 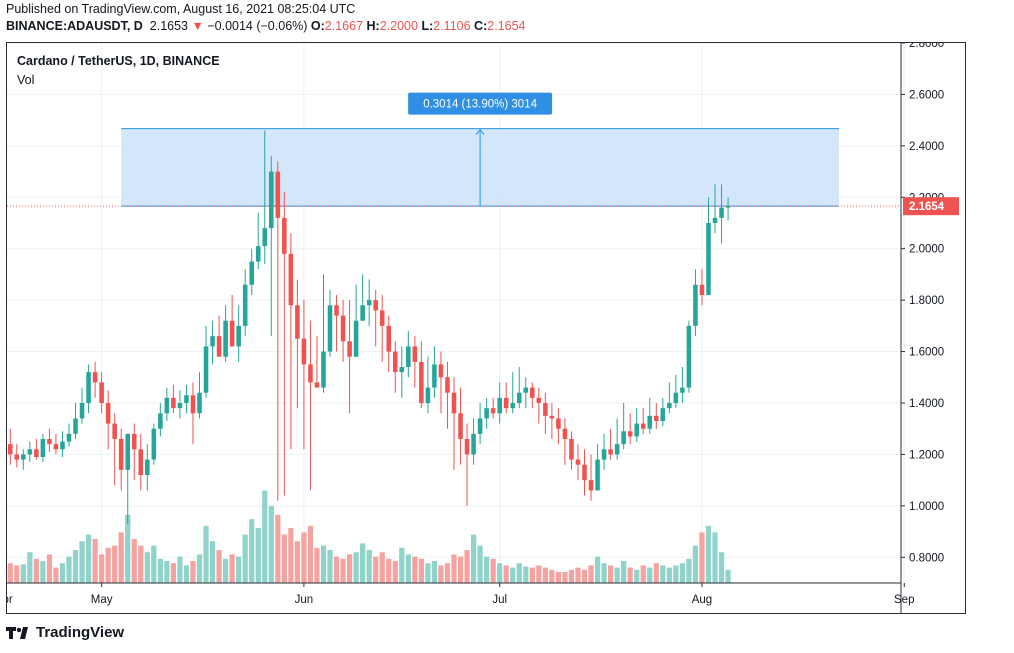 I want to click on last-price-tag: 2.1654, so click(x=931, y=206).